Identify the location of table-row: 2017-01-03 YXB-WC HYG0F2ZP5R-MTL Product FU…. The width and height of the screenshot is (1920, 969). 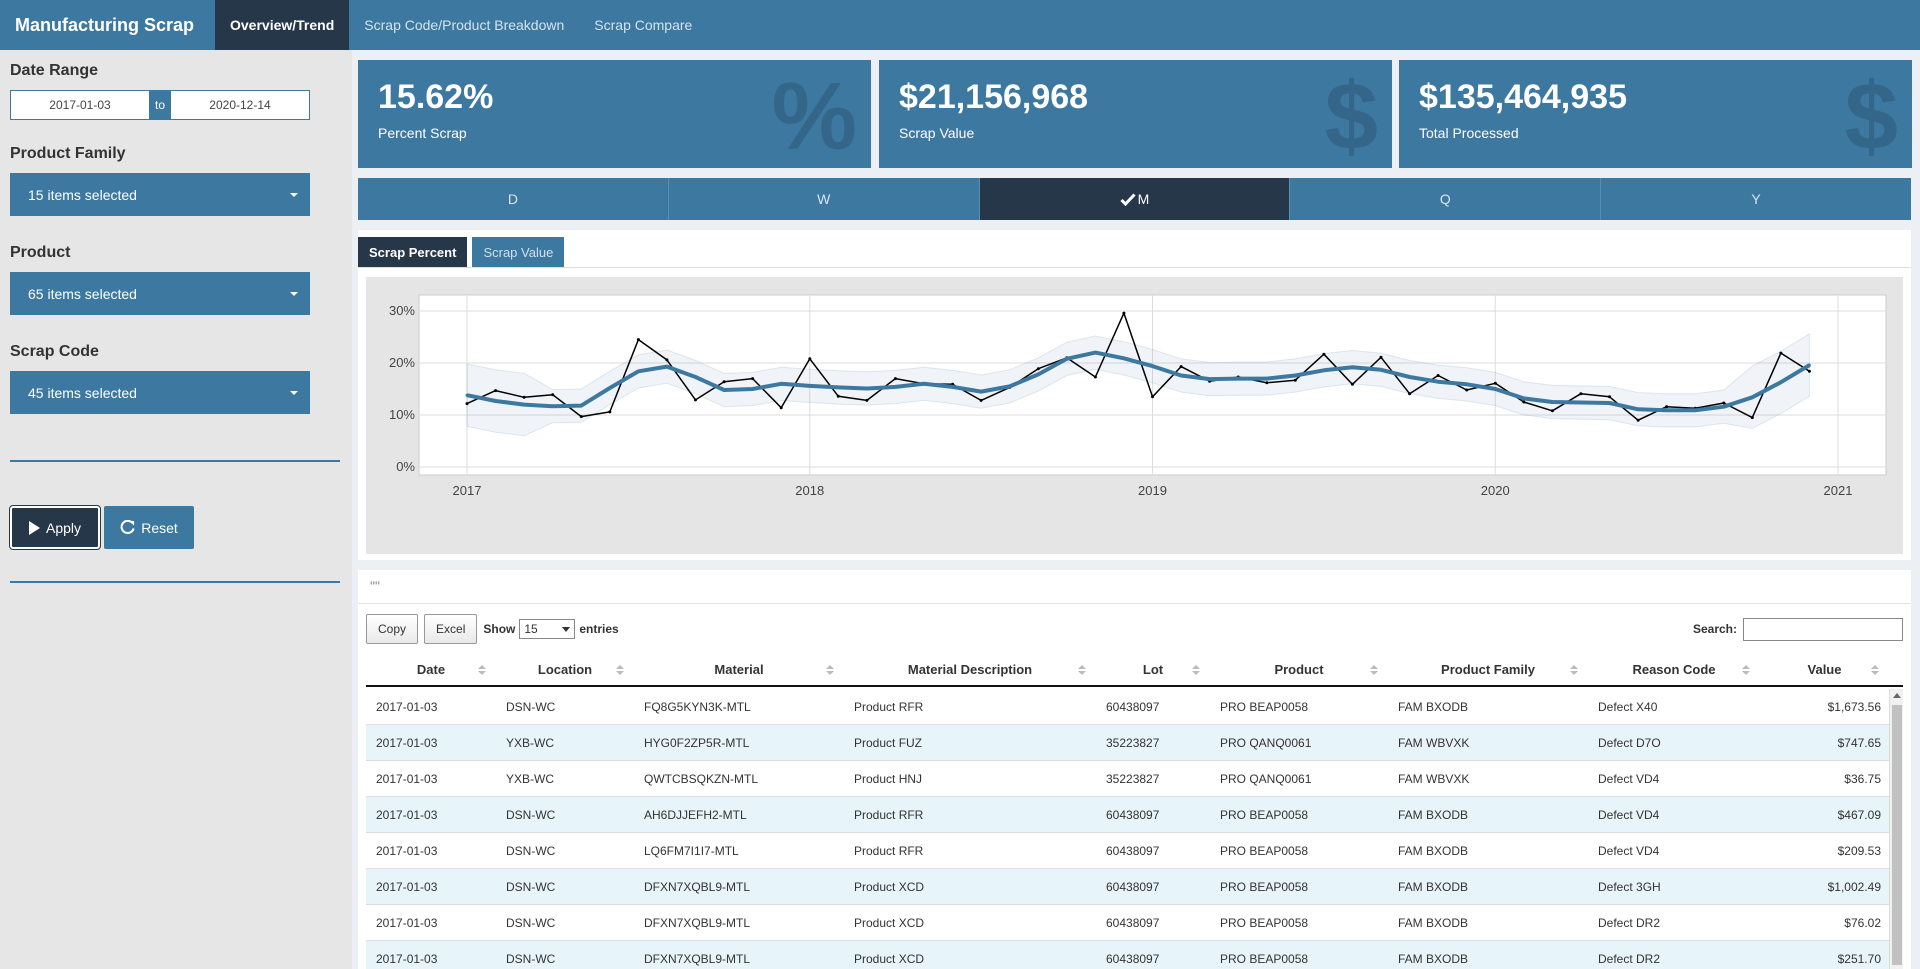
(1134, 743).